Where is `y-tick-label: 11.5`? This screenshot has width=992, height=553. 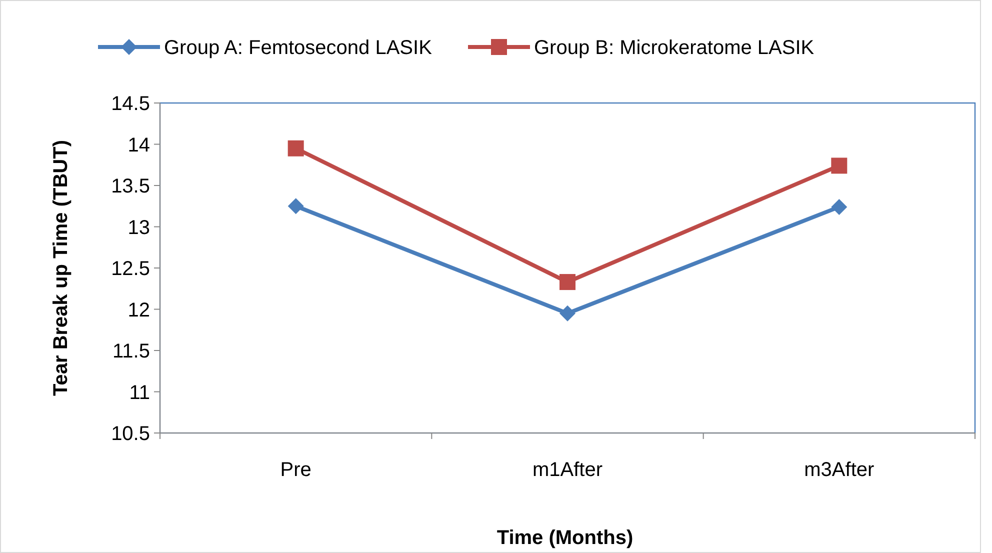
y-tick-label: 11.5 is located at coordinates (131, 351).